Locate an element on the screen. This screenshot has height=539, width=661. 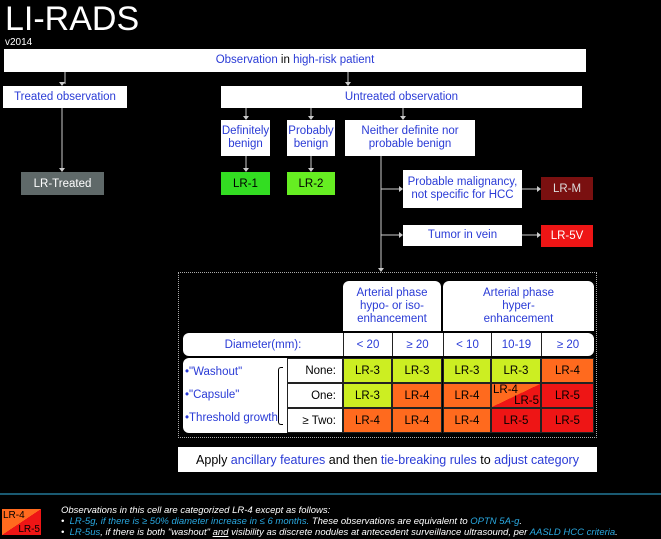
tumor-in-vein-box: Tumor in vein is located at coordinates (462, 235).